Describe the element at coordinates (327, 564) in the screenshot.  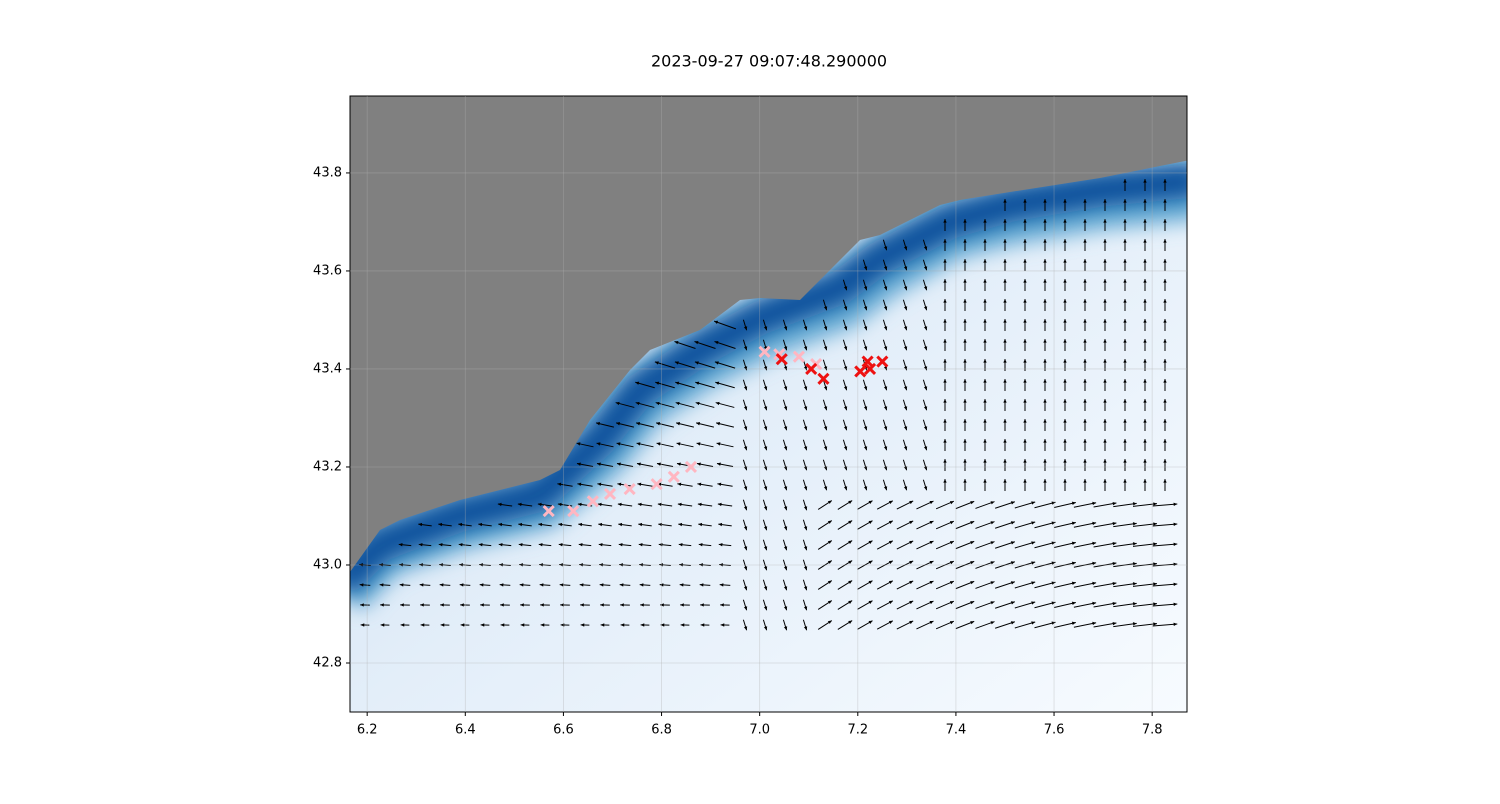
I see `y-tick-label: 43.0` at that location.